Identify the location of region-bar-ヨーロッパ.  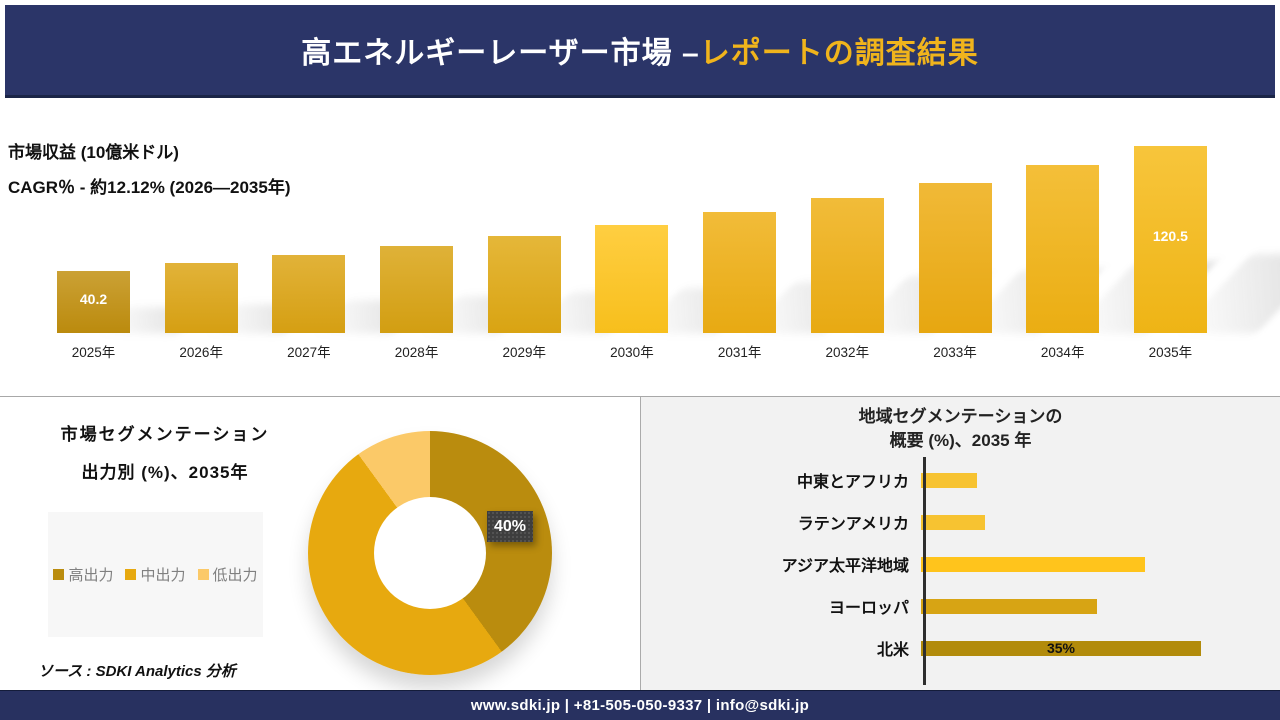
(1009, 606).